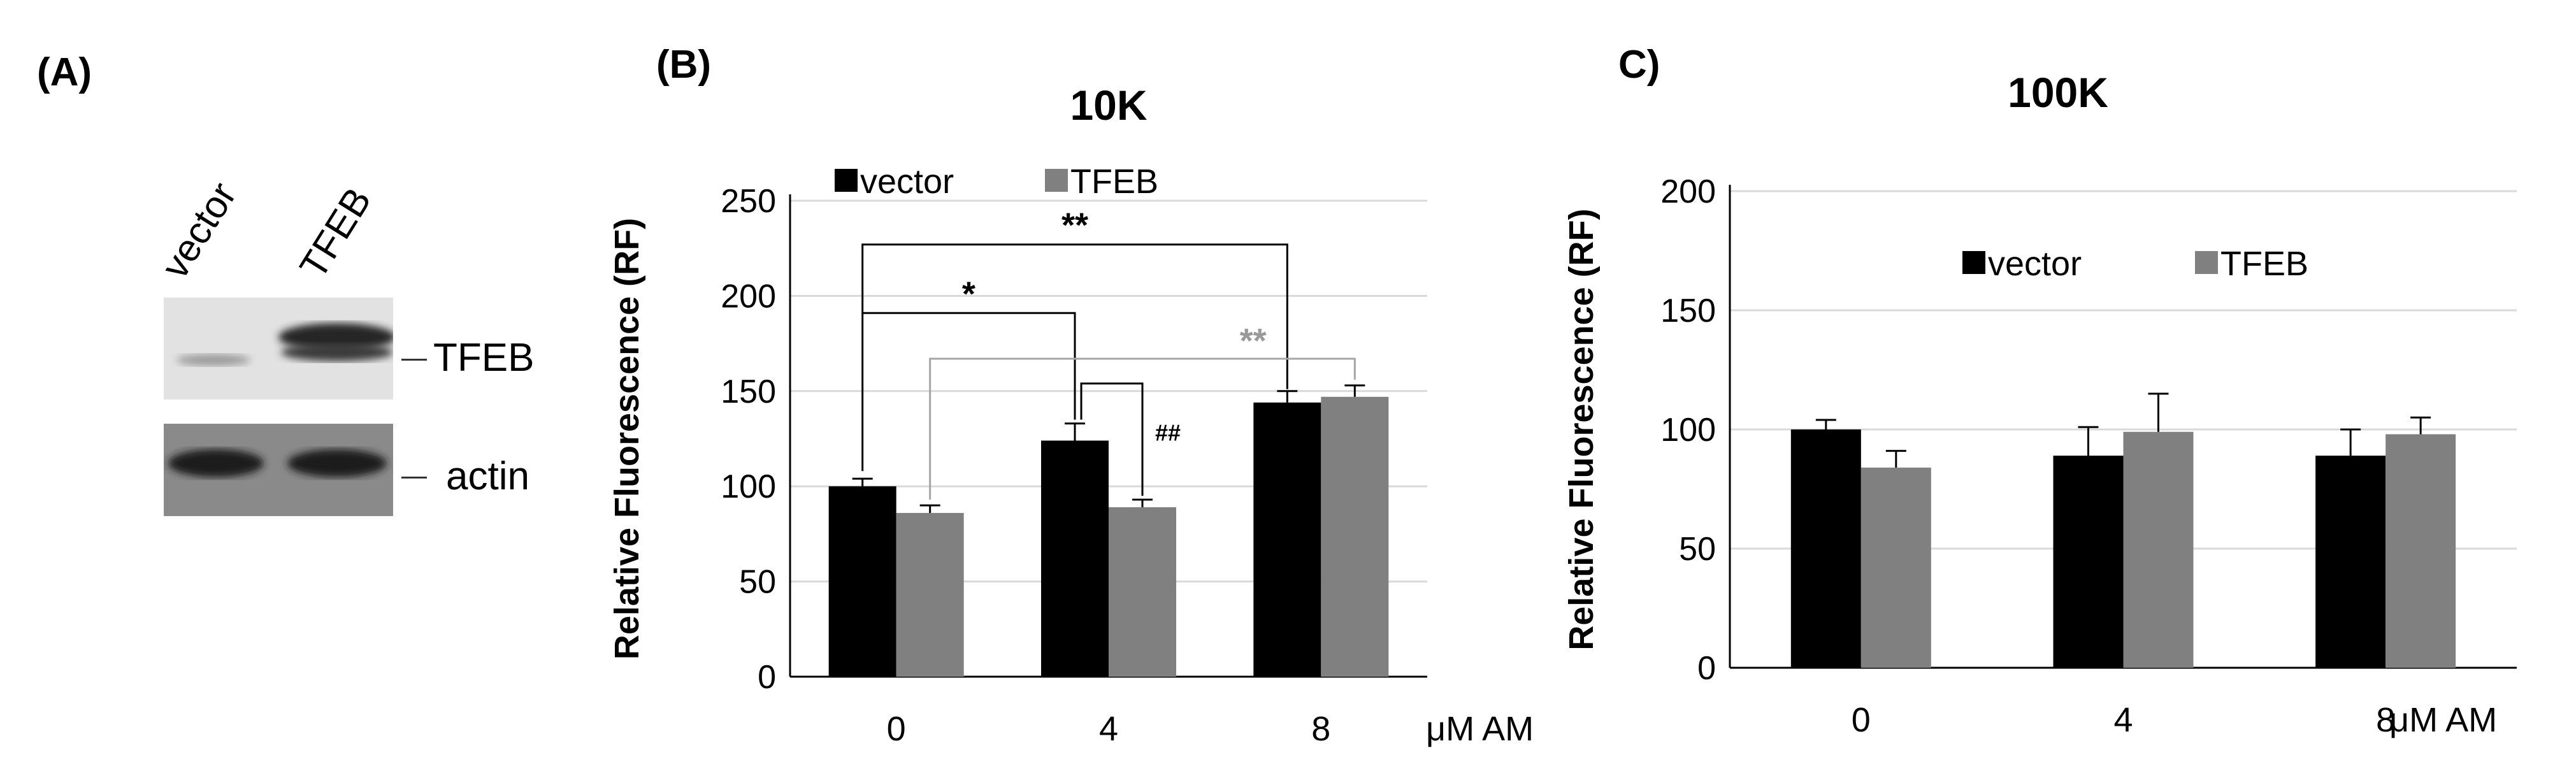 The width and height of the screenshot is (2576, 778). I want to click on blot-actin, so click(278, 470).